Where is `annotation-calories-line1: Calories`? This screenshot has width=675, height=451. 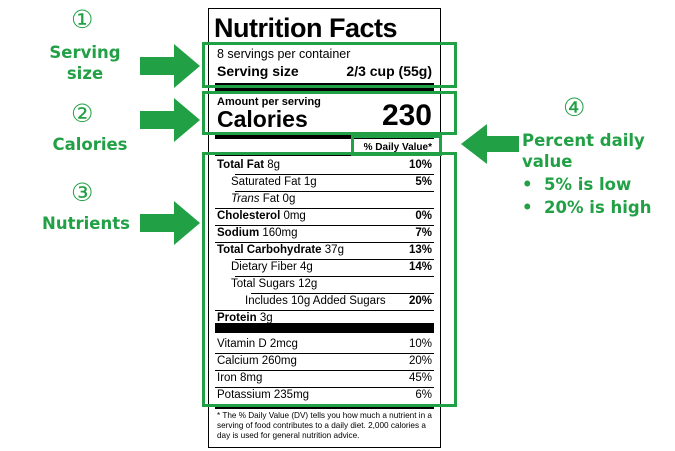
annotation-calories-line1: Calories is located at coordinates (90, 144).